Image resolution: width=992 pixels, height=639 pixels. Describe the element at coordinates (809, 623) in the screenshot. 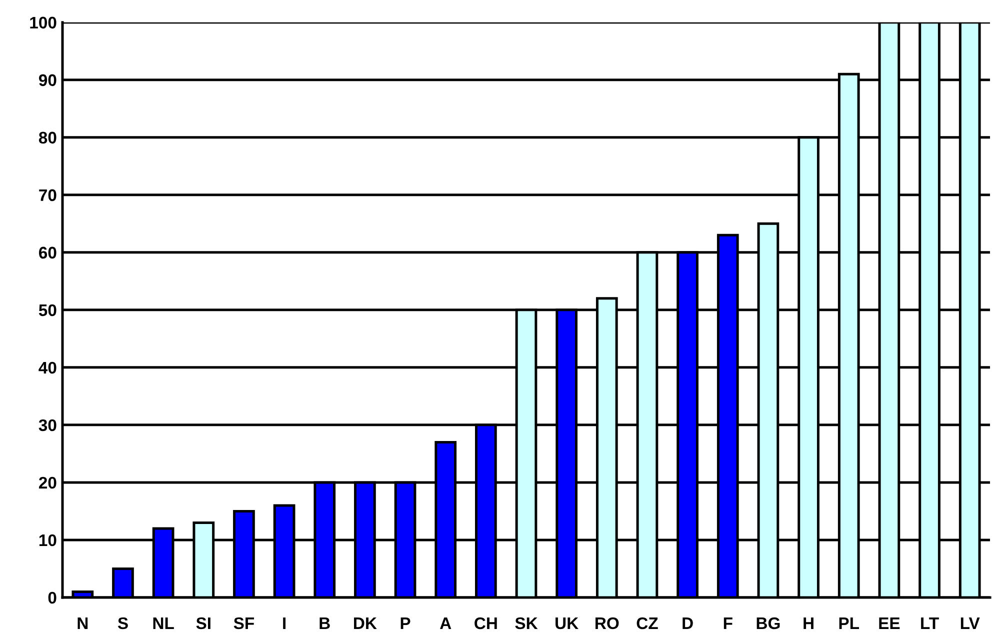

I see `x-tick-label: H` at that location.